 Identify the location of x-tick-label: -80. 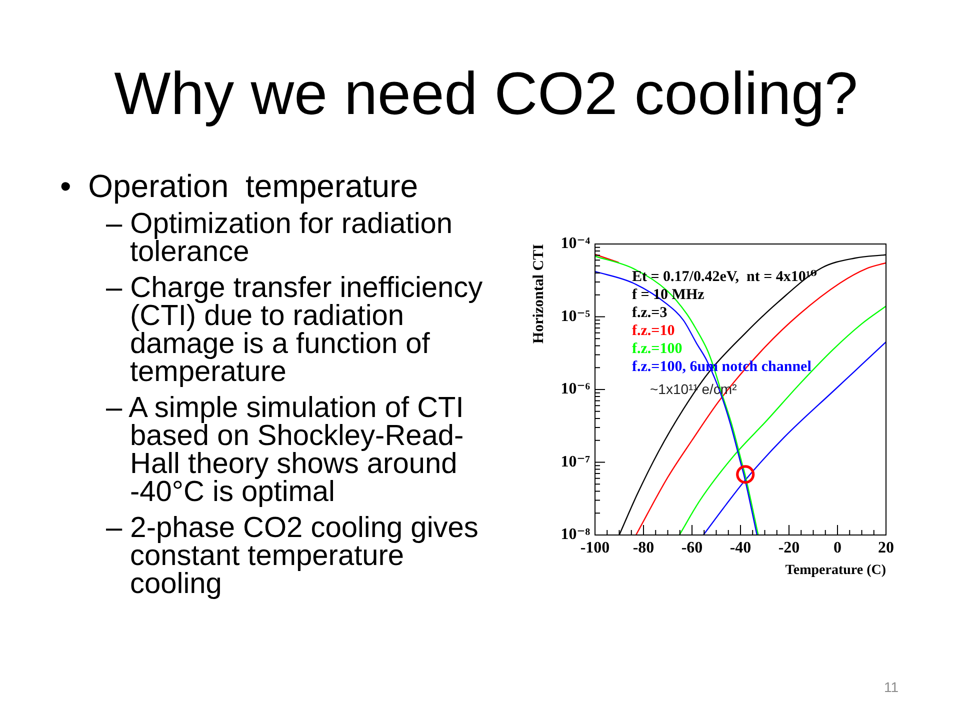
(643, 548).